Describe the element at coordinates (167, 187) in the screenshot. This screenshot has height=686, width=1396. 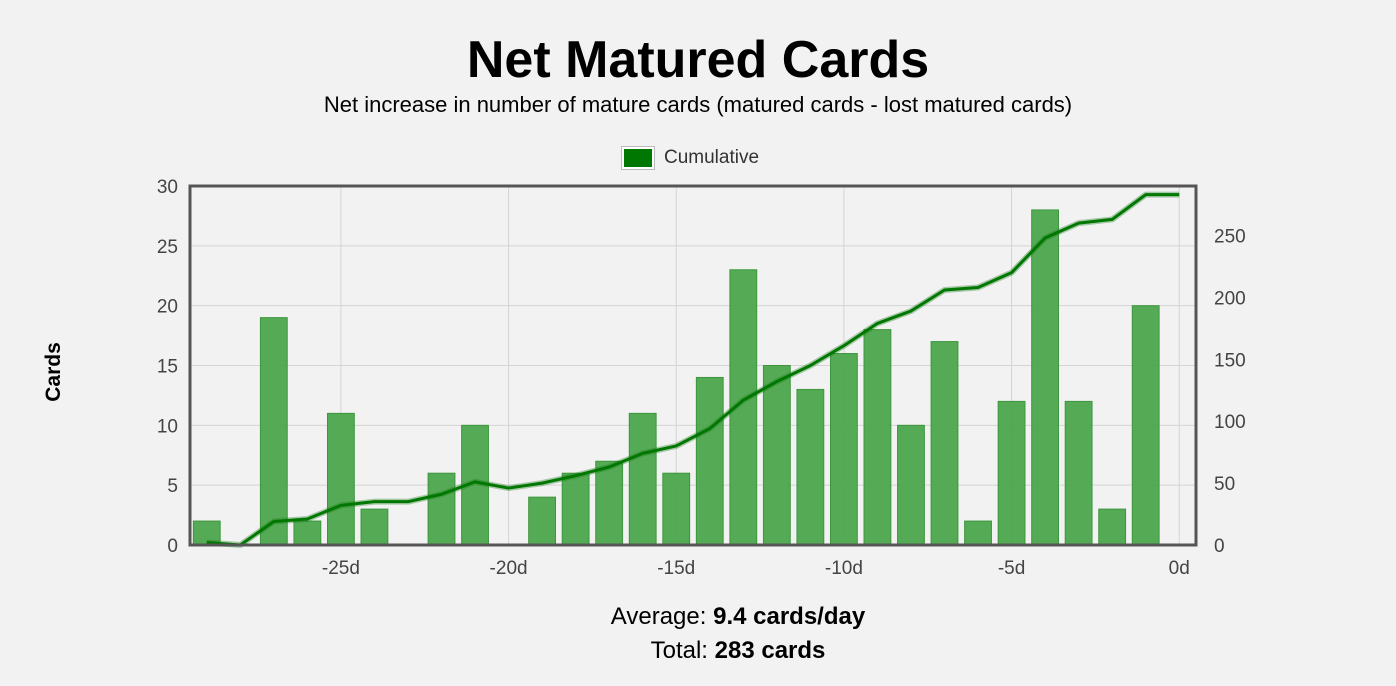
I see `y-tick-label: 30` at that location.